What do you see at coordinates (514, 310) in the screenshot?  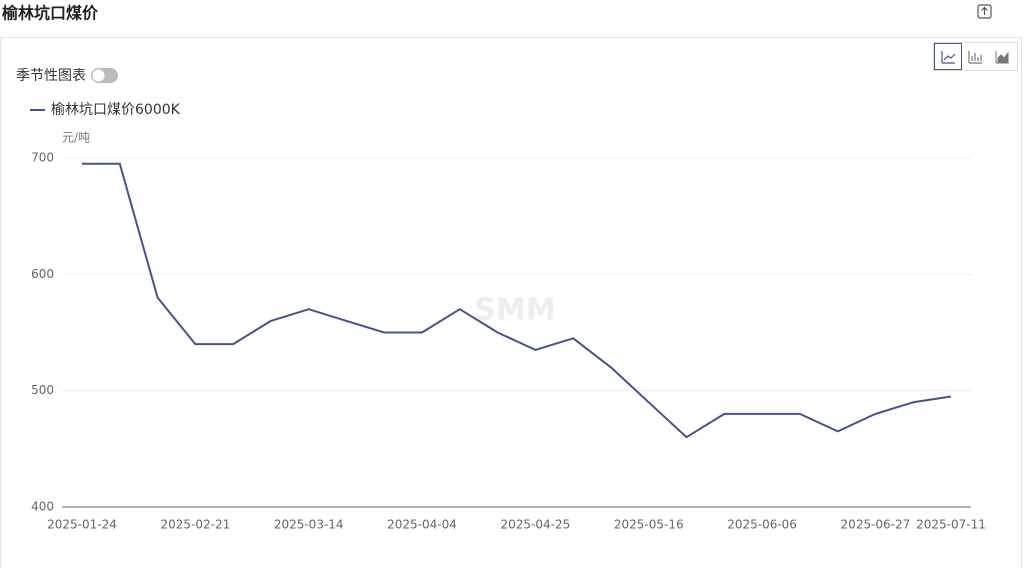 I see `watermark: SMM` at bounding box center [514, 310].